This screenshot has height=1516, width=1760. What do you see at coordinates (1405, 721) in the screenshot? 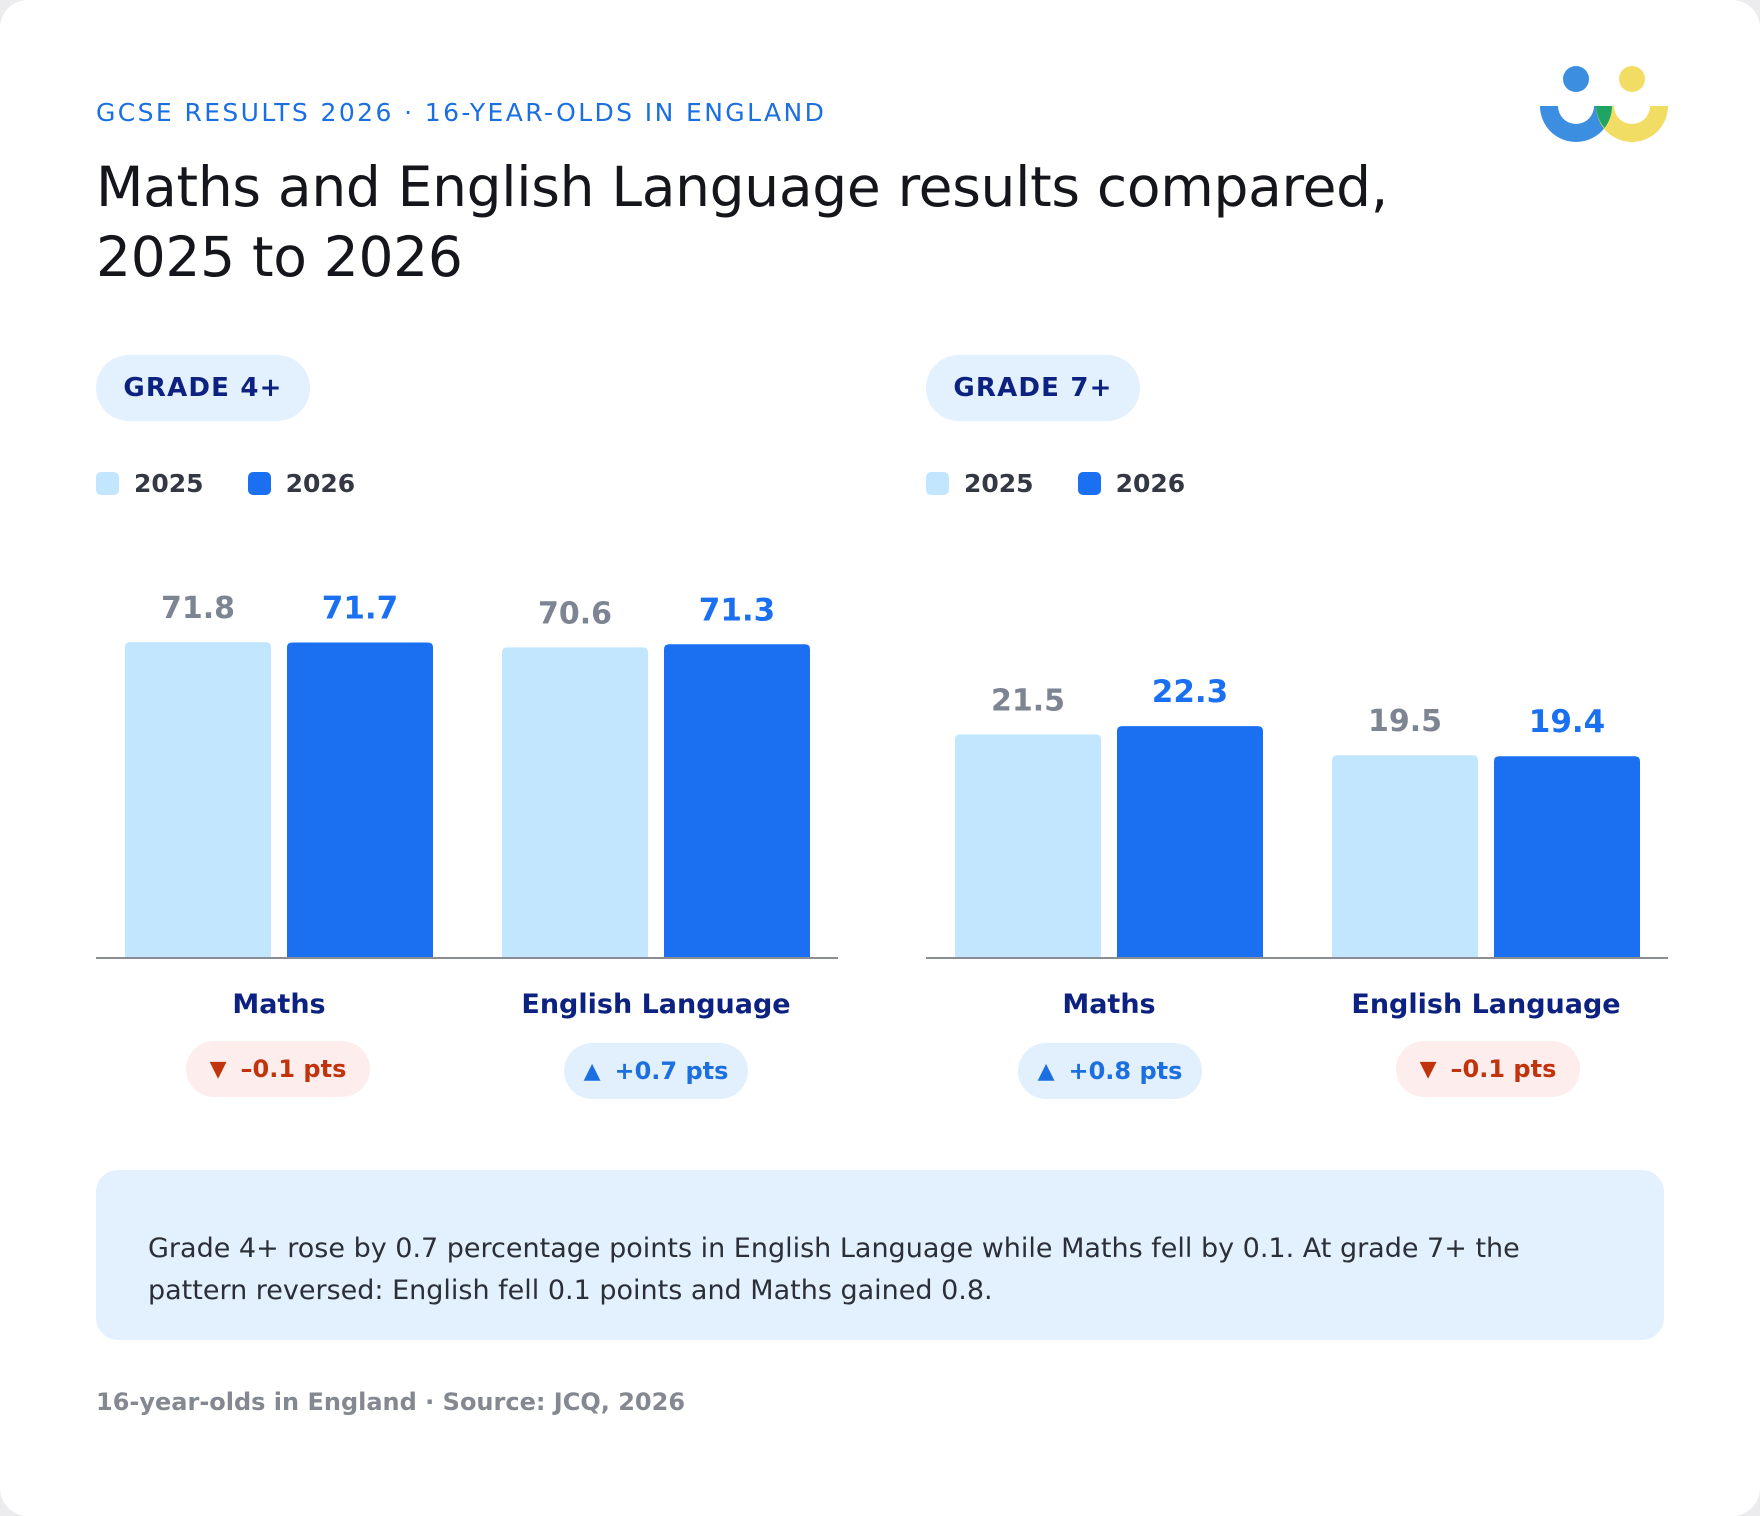
I see `bar-value-label: 19.5` at bounding box center [1405, 721].